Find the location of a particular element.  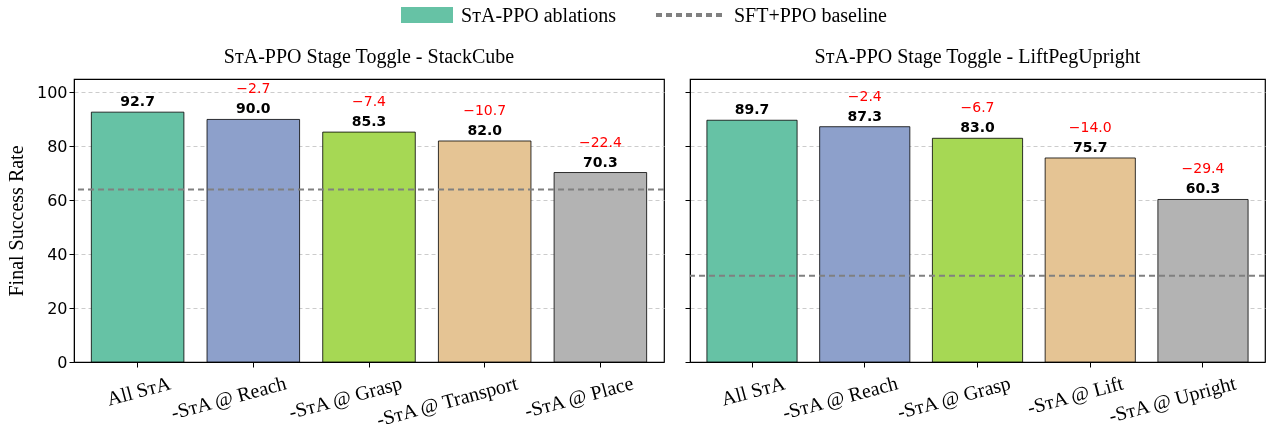

data-label: 87.3 is located at coordinates (865, 115).